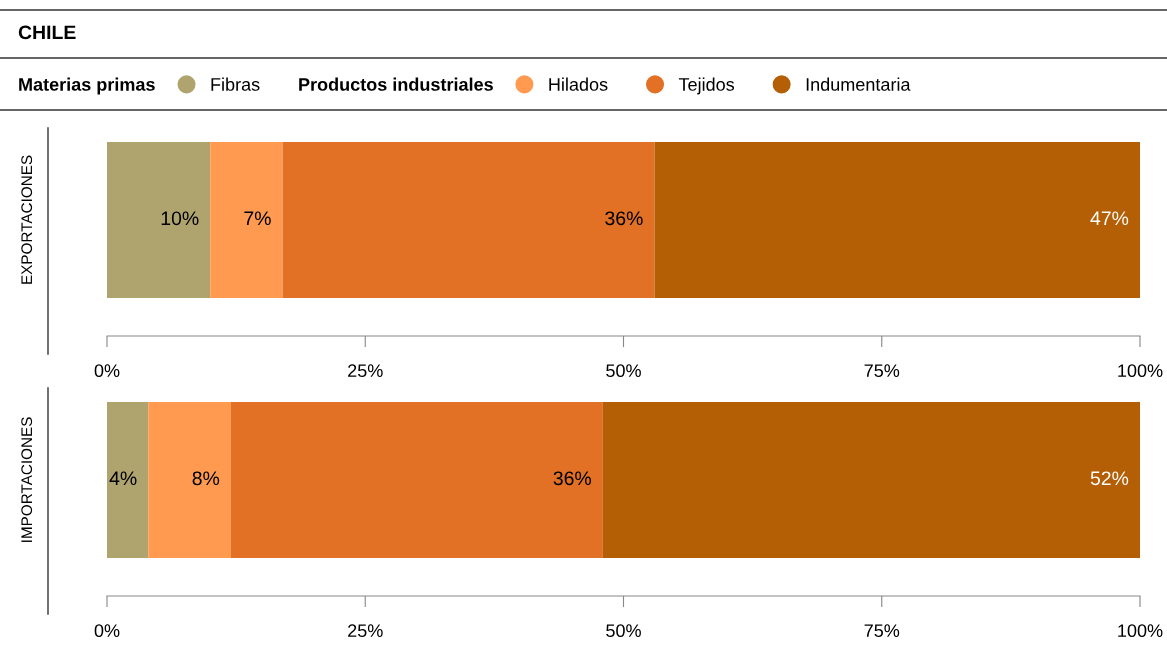 This screenshot has height=645, width=1167. I want to click on legend-label: Indumentaria, so click(858, 84).